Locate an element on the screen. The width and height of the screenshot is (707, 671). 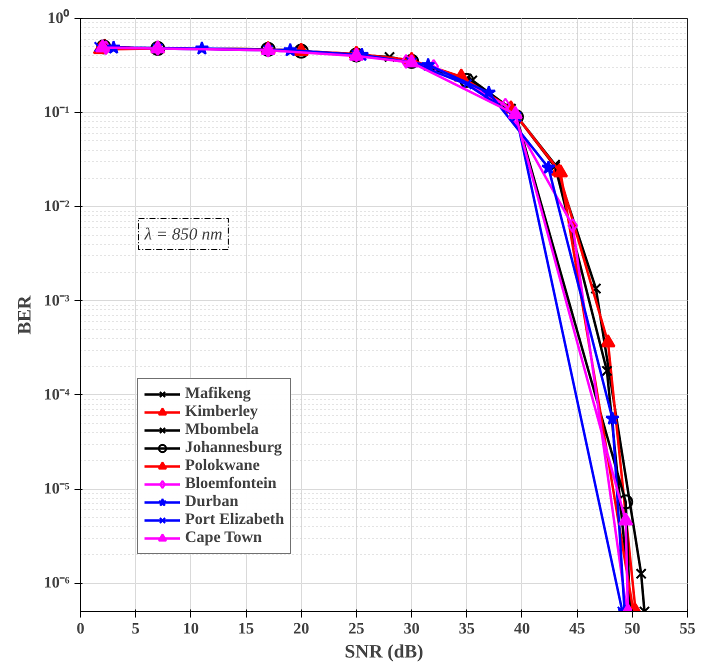
x-tick-label: 0 is located at coordinates (80, 629).